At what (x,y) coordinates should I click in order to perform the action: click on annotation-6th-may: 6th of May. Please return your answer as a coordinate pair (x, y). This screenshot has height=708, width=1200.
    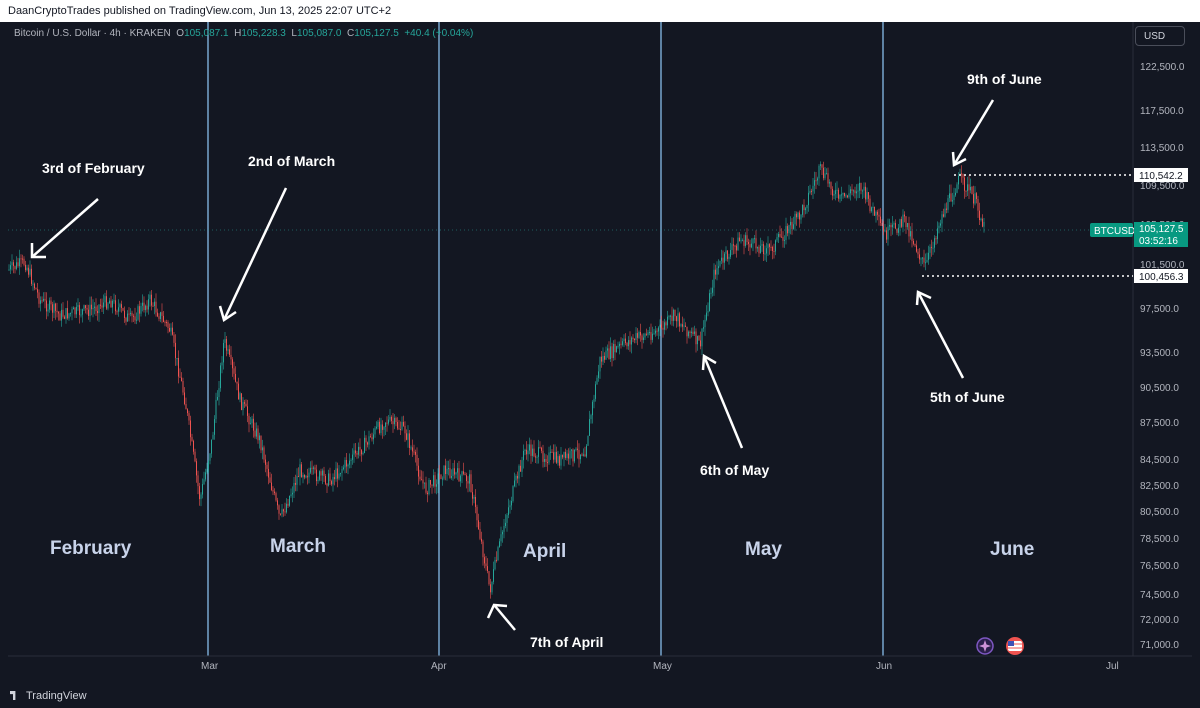
    Looking at the image, I should click on (734, 470).